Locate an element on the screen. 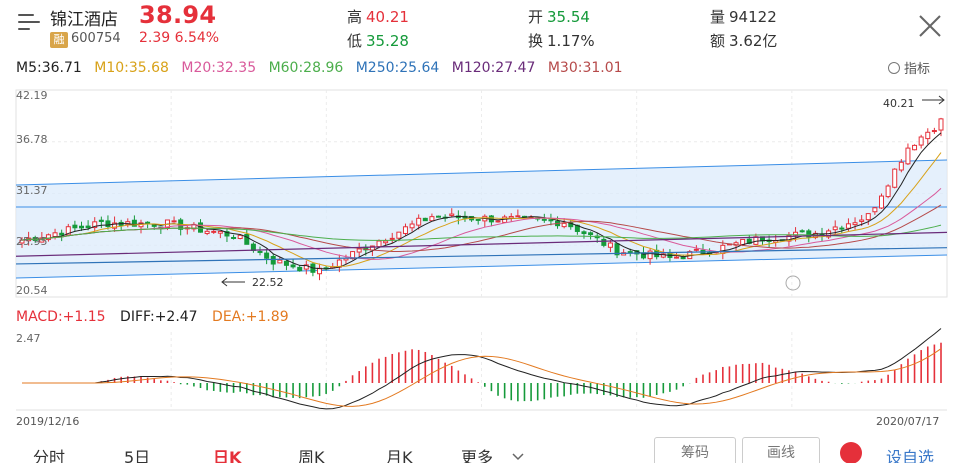 The image size is (961, 463). chips-button: 筹码 is located at coordinates (695, 450).